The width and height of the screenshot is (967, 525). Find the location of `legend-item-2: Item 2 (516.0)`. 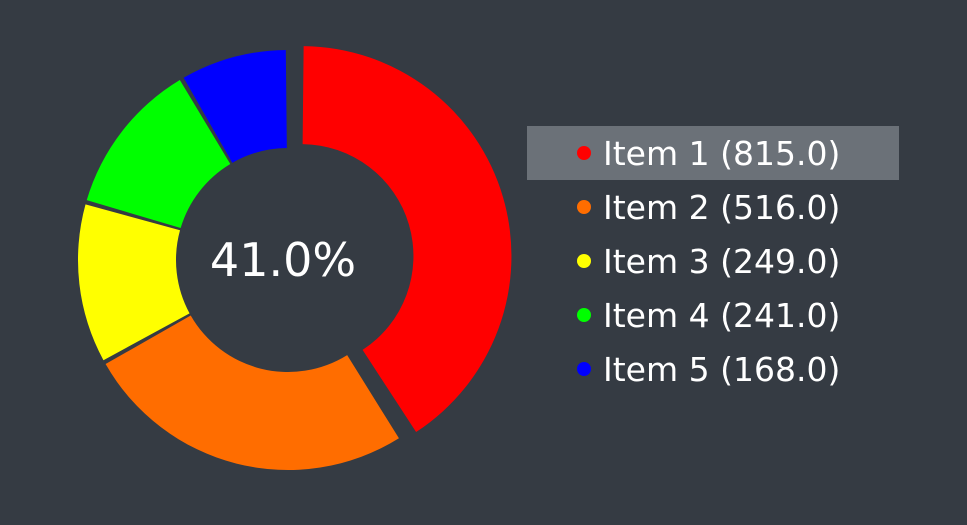

legend-item-2: Item 2 (516.0) is located at coordinates (713, 207).